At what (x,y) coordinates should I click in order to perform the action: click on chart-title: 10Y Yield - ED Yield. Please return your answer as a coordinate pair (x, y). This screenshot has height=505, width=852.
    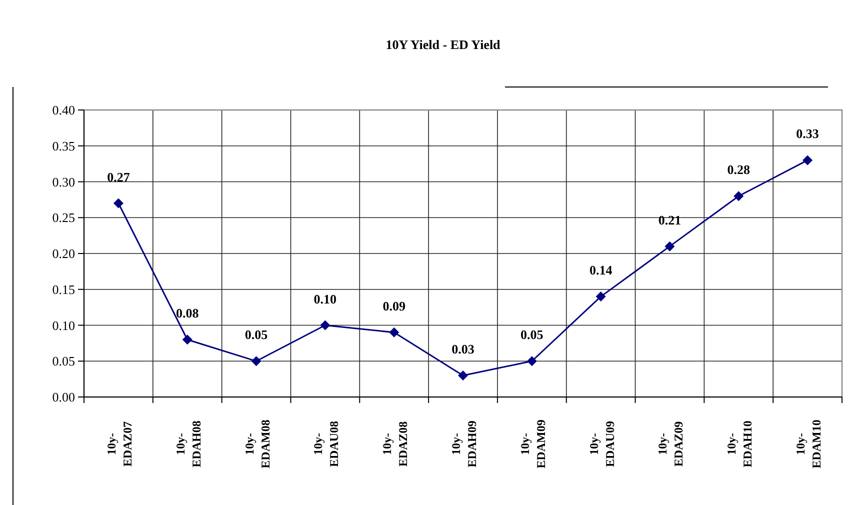
    Looking at the image, I should click on (444, 44).